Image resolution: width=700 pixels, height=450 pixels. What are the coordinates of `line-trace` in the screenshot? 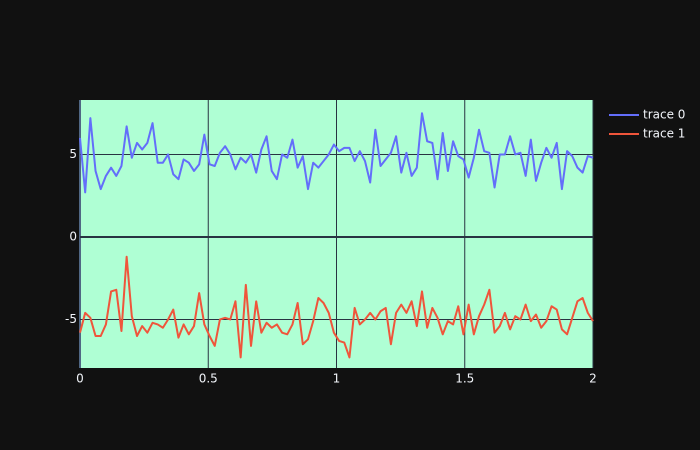 It's located at (336, 153).